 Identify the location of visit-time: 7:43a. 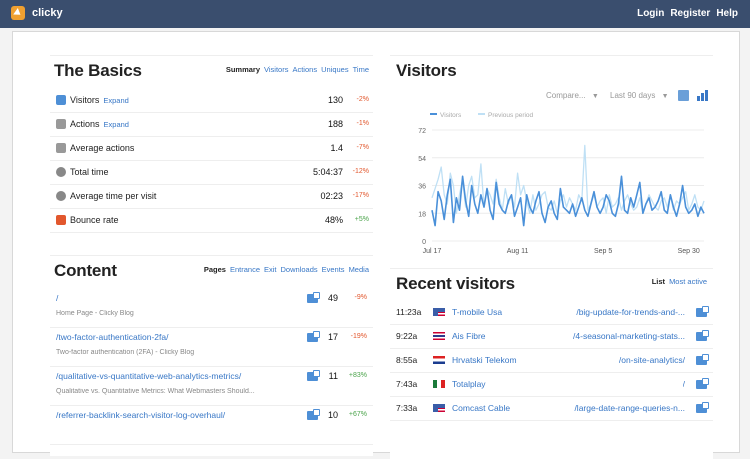
(407, 384).